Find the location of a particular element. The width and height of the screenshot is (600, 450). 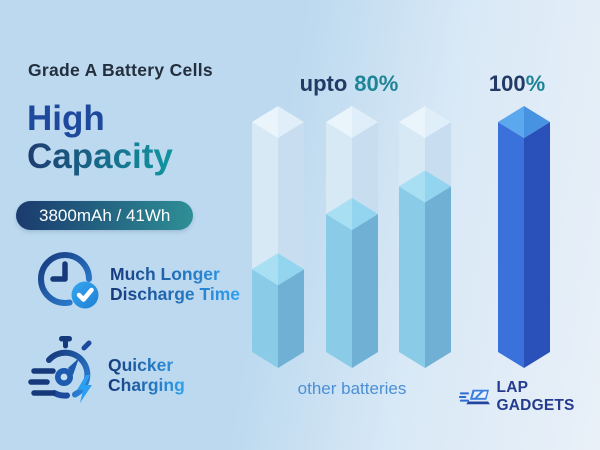

feature-charging-line1: Quicker is located at coordinates (146, 365).